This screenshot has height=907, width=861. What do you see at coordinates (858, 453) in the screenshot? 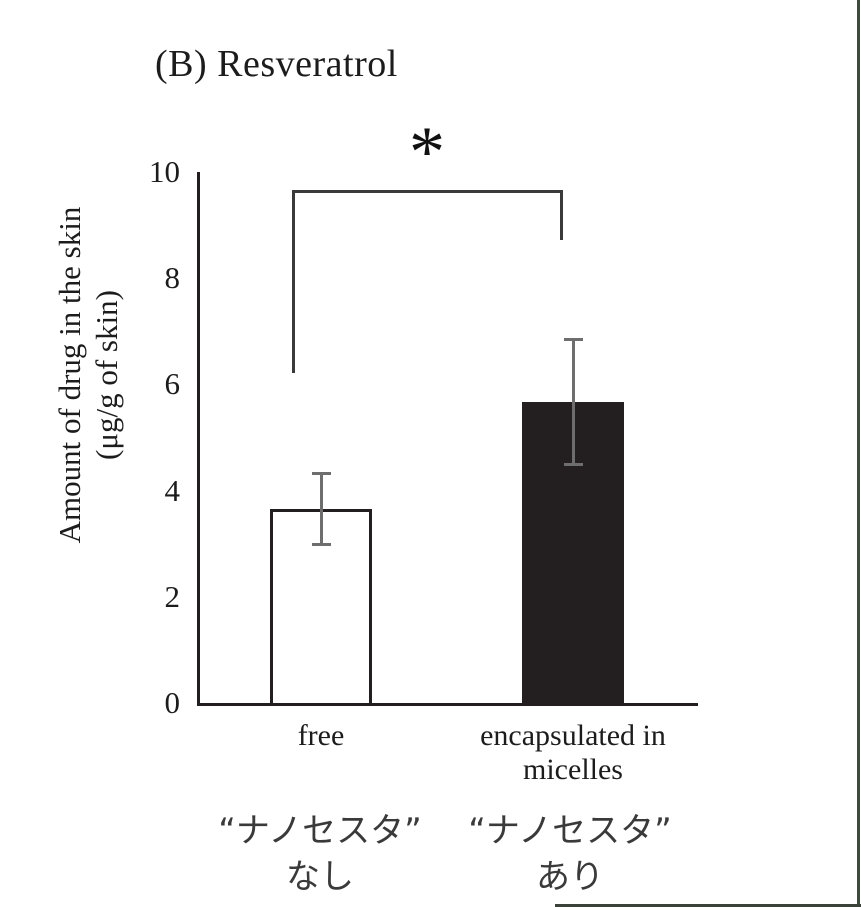
I see `page-border-right` at bounding box center [858, 453].